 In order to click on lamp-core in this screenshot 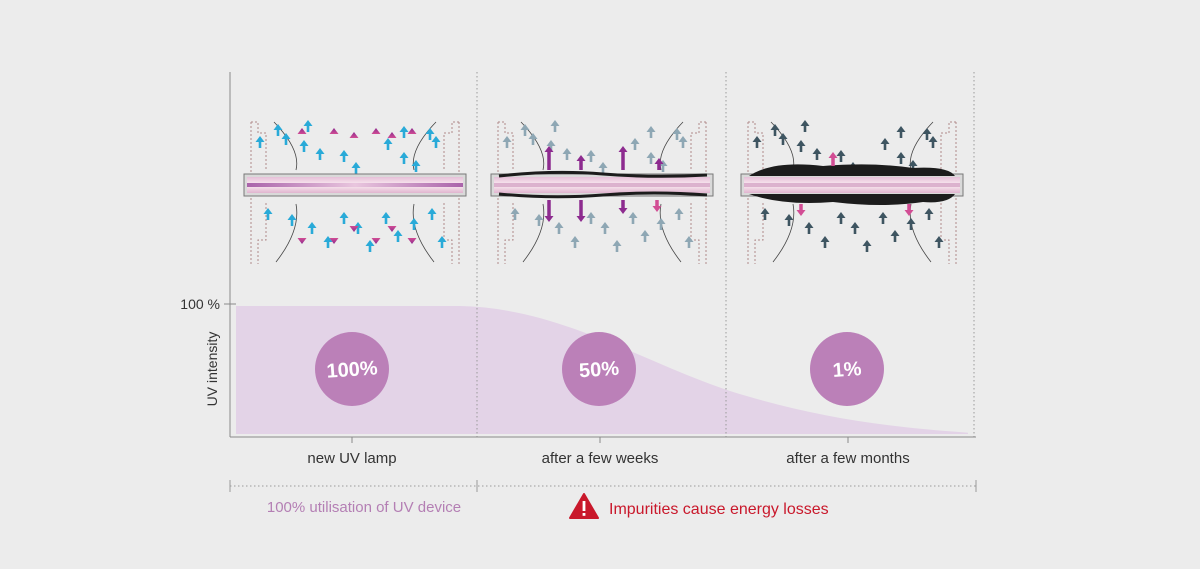, I will do `click(602, 185)`.